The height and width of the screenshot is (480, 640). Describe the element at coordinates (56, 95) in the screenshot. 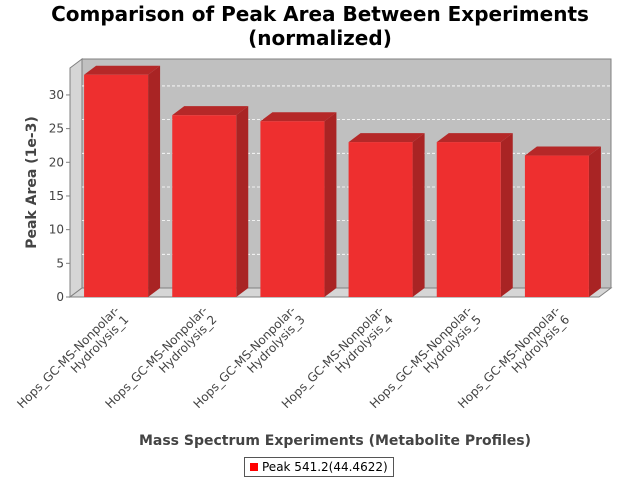

I see `y-tick-label: 30` at that location.